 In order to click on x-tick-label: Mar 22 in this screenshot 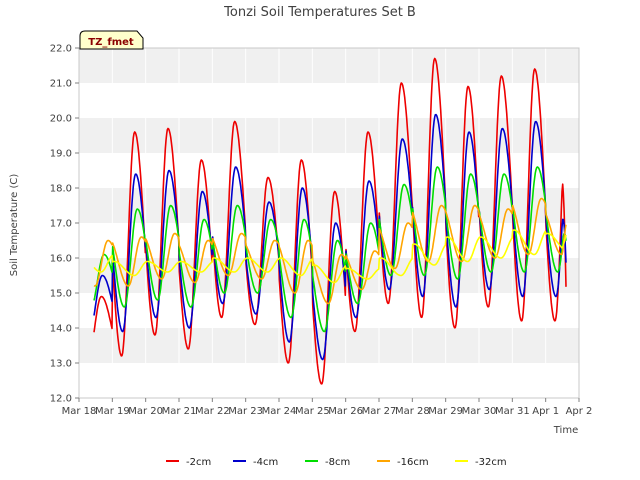, I will do `click(212, 411)`.